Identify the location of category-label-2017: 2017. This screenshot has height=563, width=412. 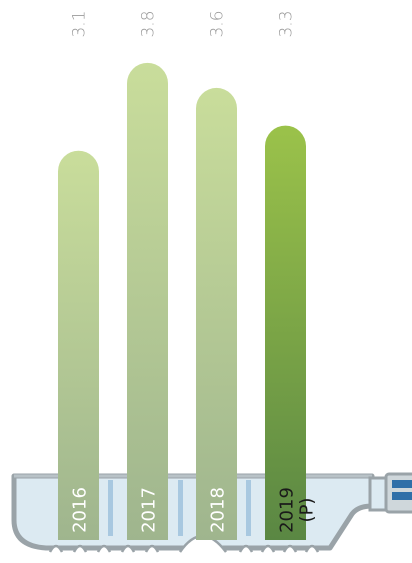
(149, 510).